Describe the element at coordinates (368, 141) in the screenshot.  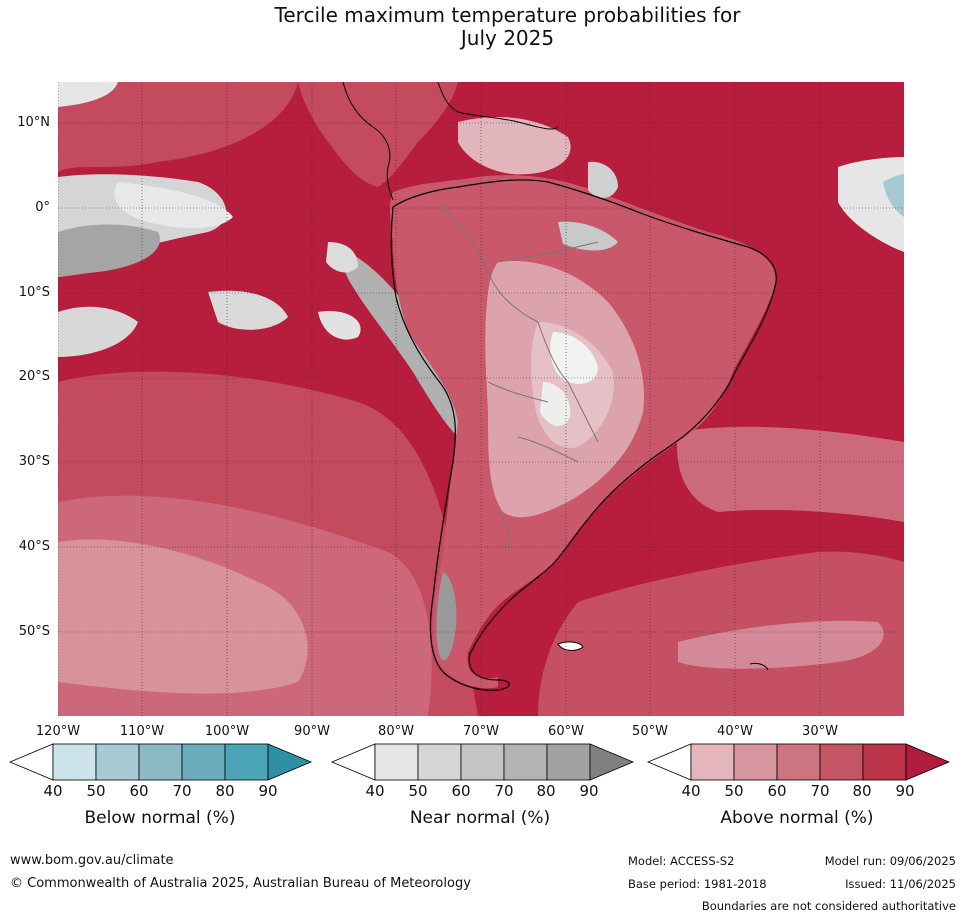
I see `central-america-coastline` at that location.